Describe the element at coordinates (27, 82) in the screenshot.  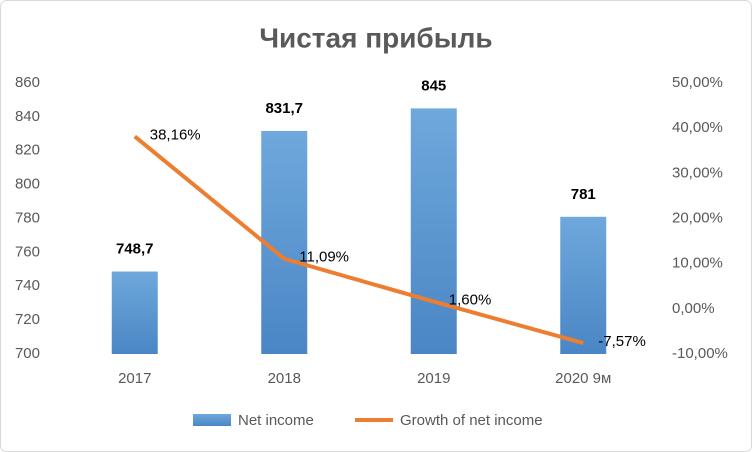
I see `y-tick-label: 860` at that location.